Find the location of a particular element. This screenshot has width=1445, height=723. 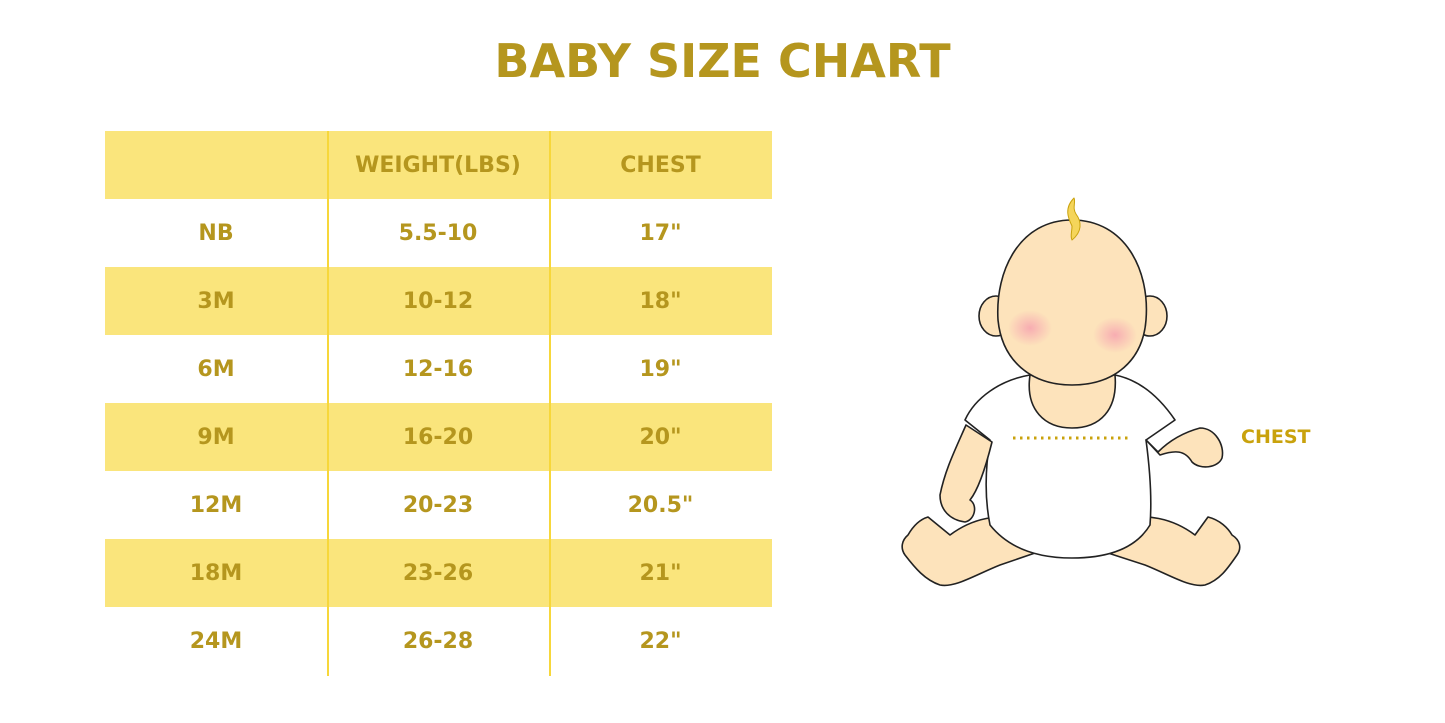

shirt is located at coordinates (1070, 466).